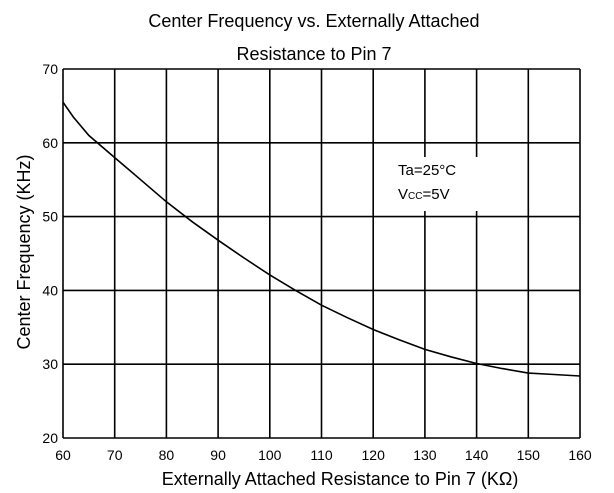  I want to click on x-tick-label-120: 120, so click(374, 455).